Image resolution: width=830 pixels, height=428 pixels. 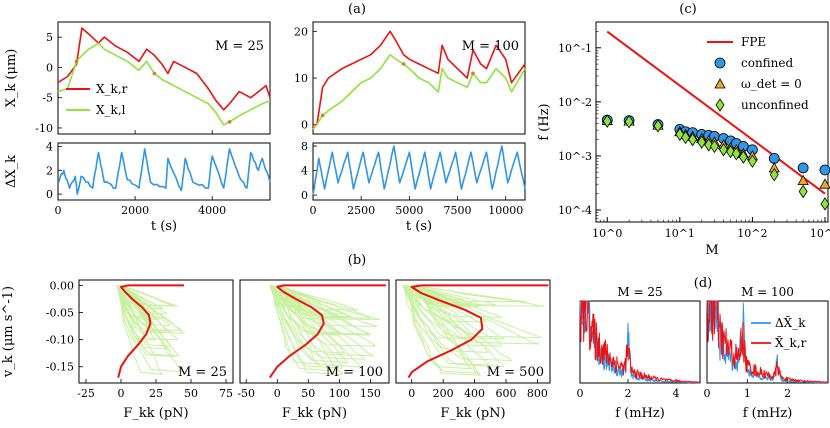 I want to click on annotation: M = 500, so click(x=515, y=372).